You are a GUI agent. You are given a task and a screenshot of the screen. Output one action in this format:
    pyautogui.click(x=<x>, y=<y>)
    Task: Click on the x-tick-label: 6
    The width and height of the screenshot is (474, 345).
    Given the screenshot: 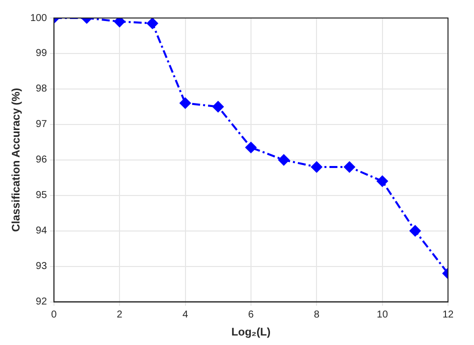 What is the action you would take?
    pyautogui.click(x=251, y=315)
    